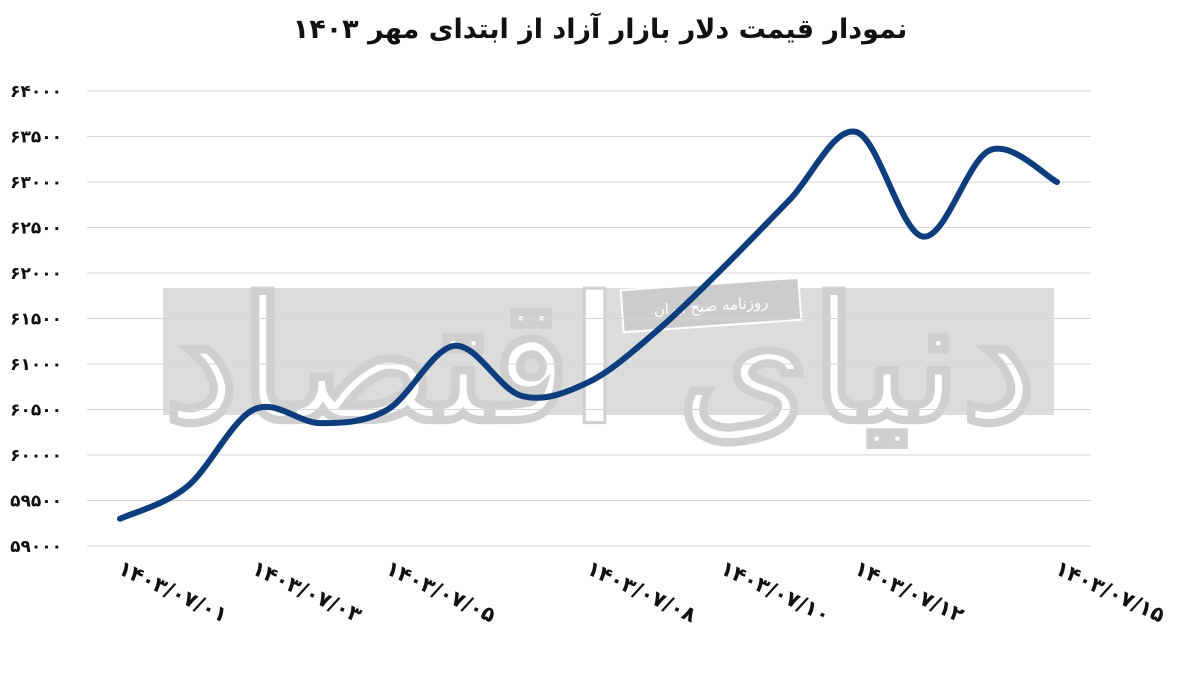  Describe the element at coordinates (36, 411) in the screenshot. I see `y-tick-label: ۶۰۵۰۰` at that location.